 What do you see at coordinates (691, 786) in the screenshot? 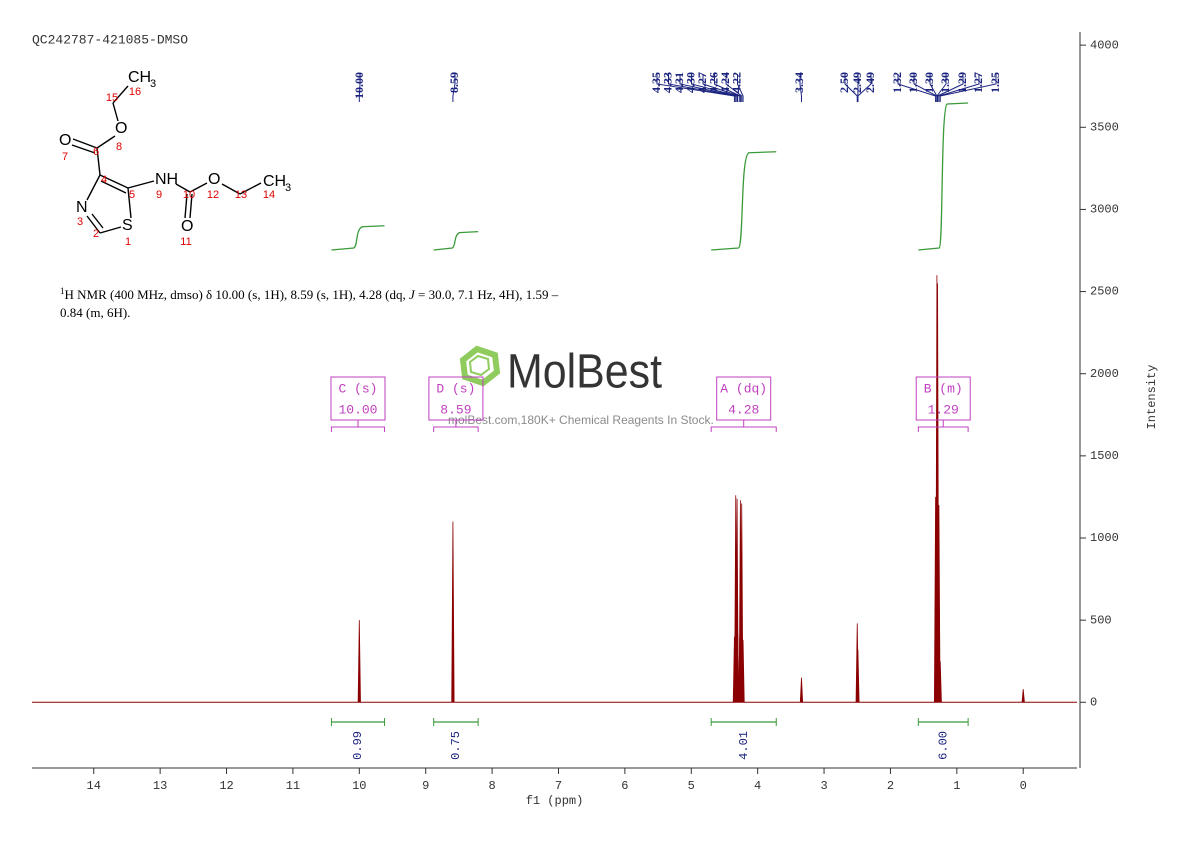
I see `x-tick-label: 5` at bounding box center [691, 786].